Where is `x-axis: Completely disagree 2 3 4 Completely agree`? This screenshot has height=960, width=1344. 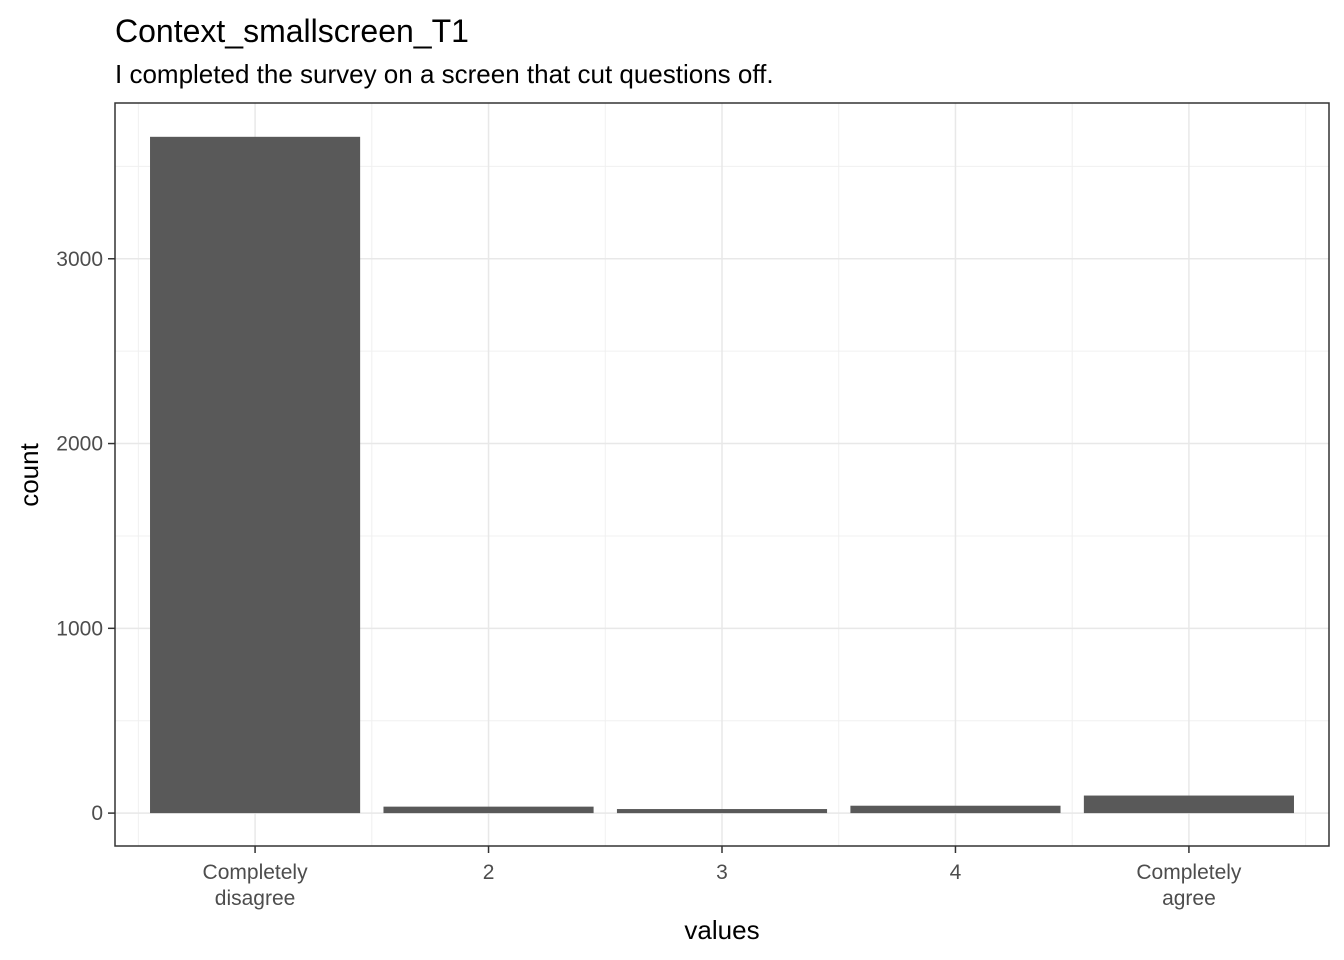 x-axis: Completely disagree 2 3 4 Completely agree is located at coordinates (722, 878).